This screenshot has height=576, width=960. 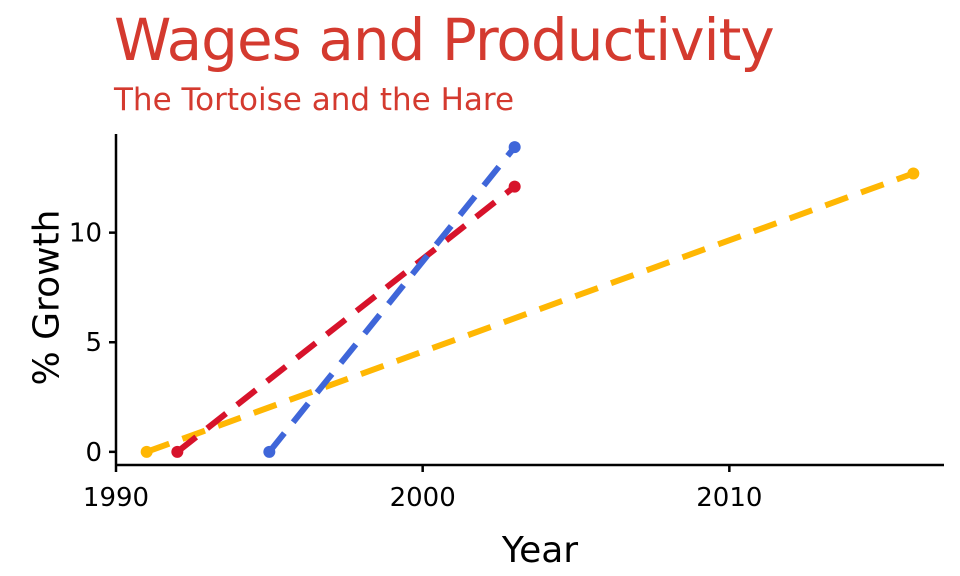 I want to click on x-tick-label: 2000, so click(x=423, y=498).